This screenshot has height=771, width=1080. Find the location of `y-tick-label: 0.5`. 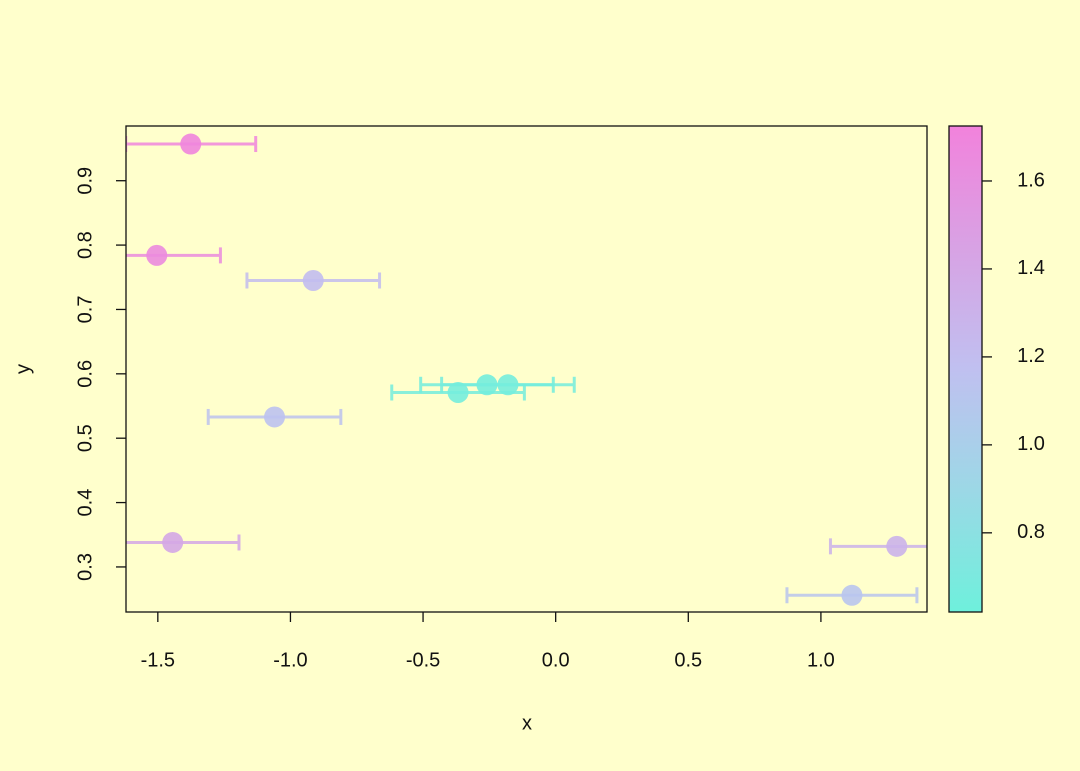

y-tick-label: 0.5 is located at coordinates (85, 438).